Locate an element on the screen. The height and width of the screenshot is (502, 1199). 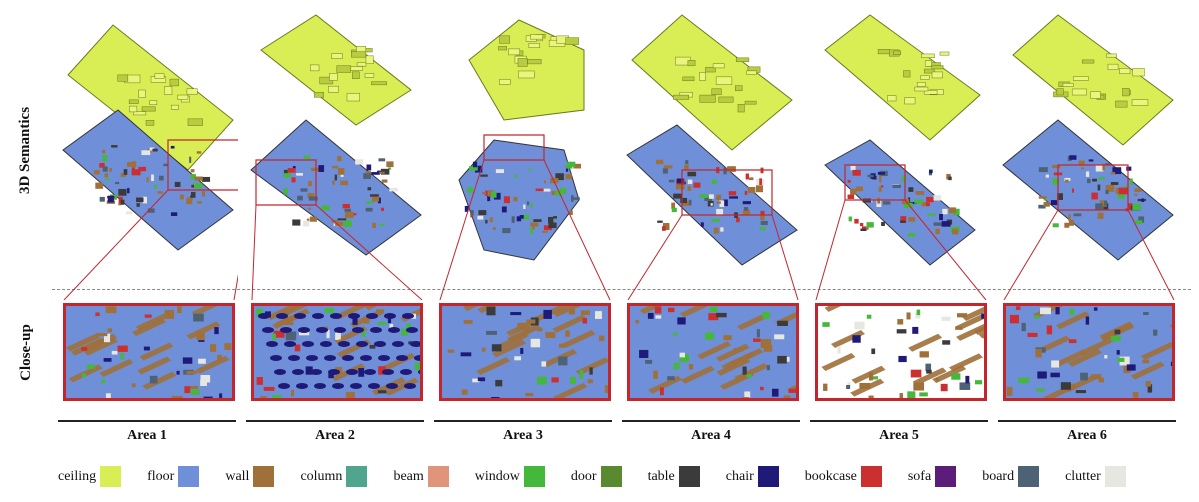
legend-item-window: window is located at coordinates (510, 476).